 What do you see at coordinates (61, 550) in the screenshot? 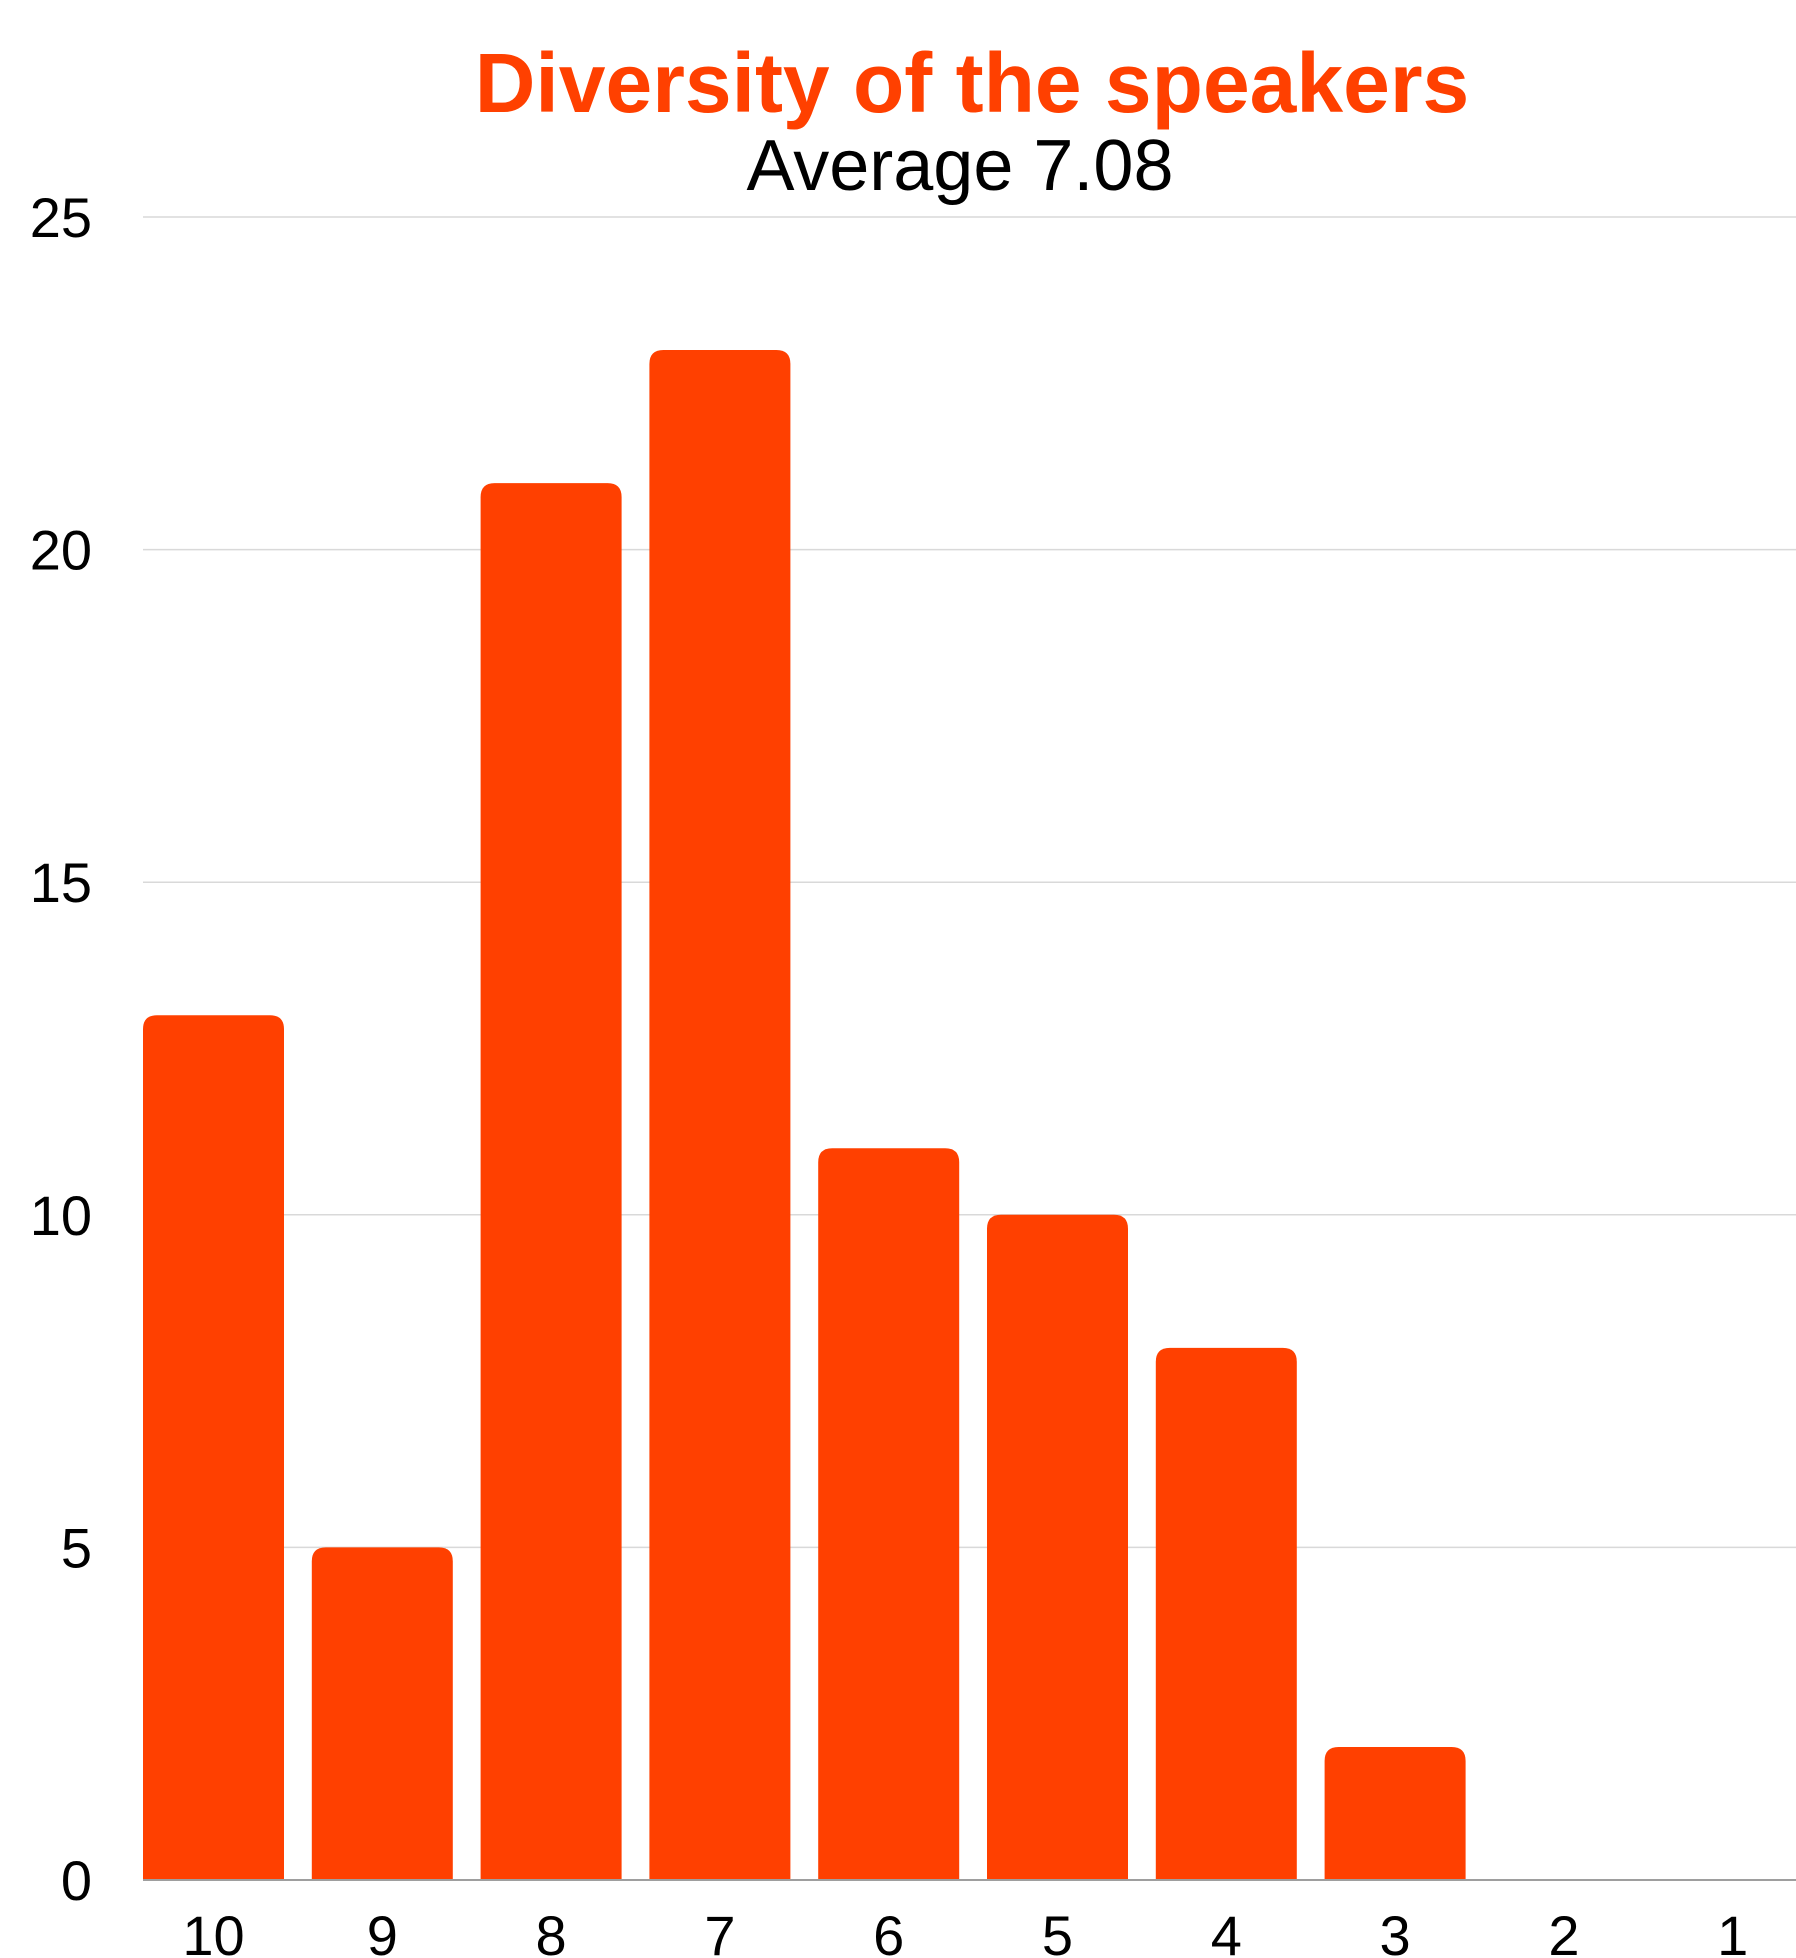
I see `y-tick-label: 20` at bounding box center [61, 550].